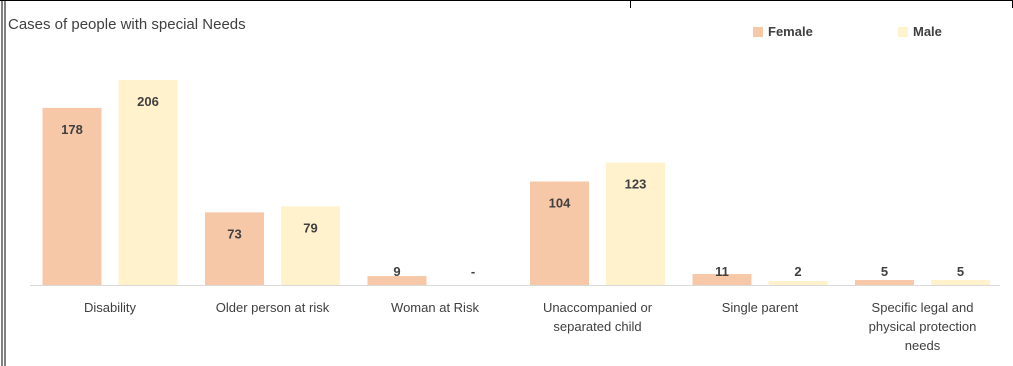  What do you see at coordinates (473, 271) in the screenshot?
I see `data-label-male-2: -` at bounding box center [473, 271].